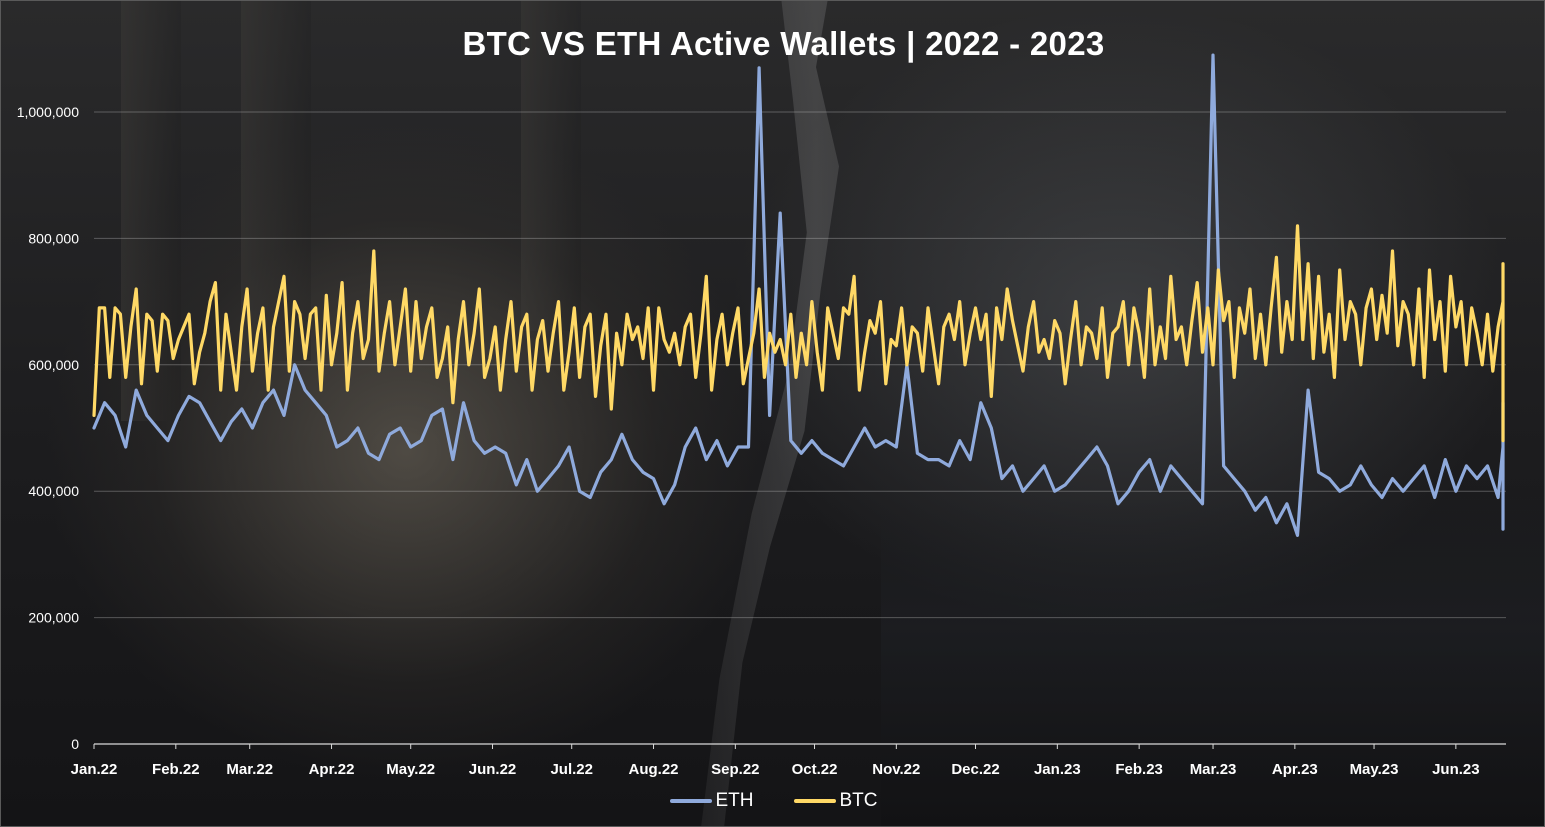  Describe the element at coordinates (53, 618) in the screenshot. I see `y-tick-label: 200,000` at that location.